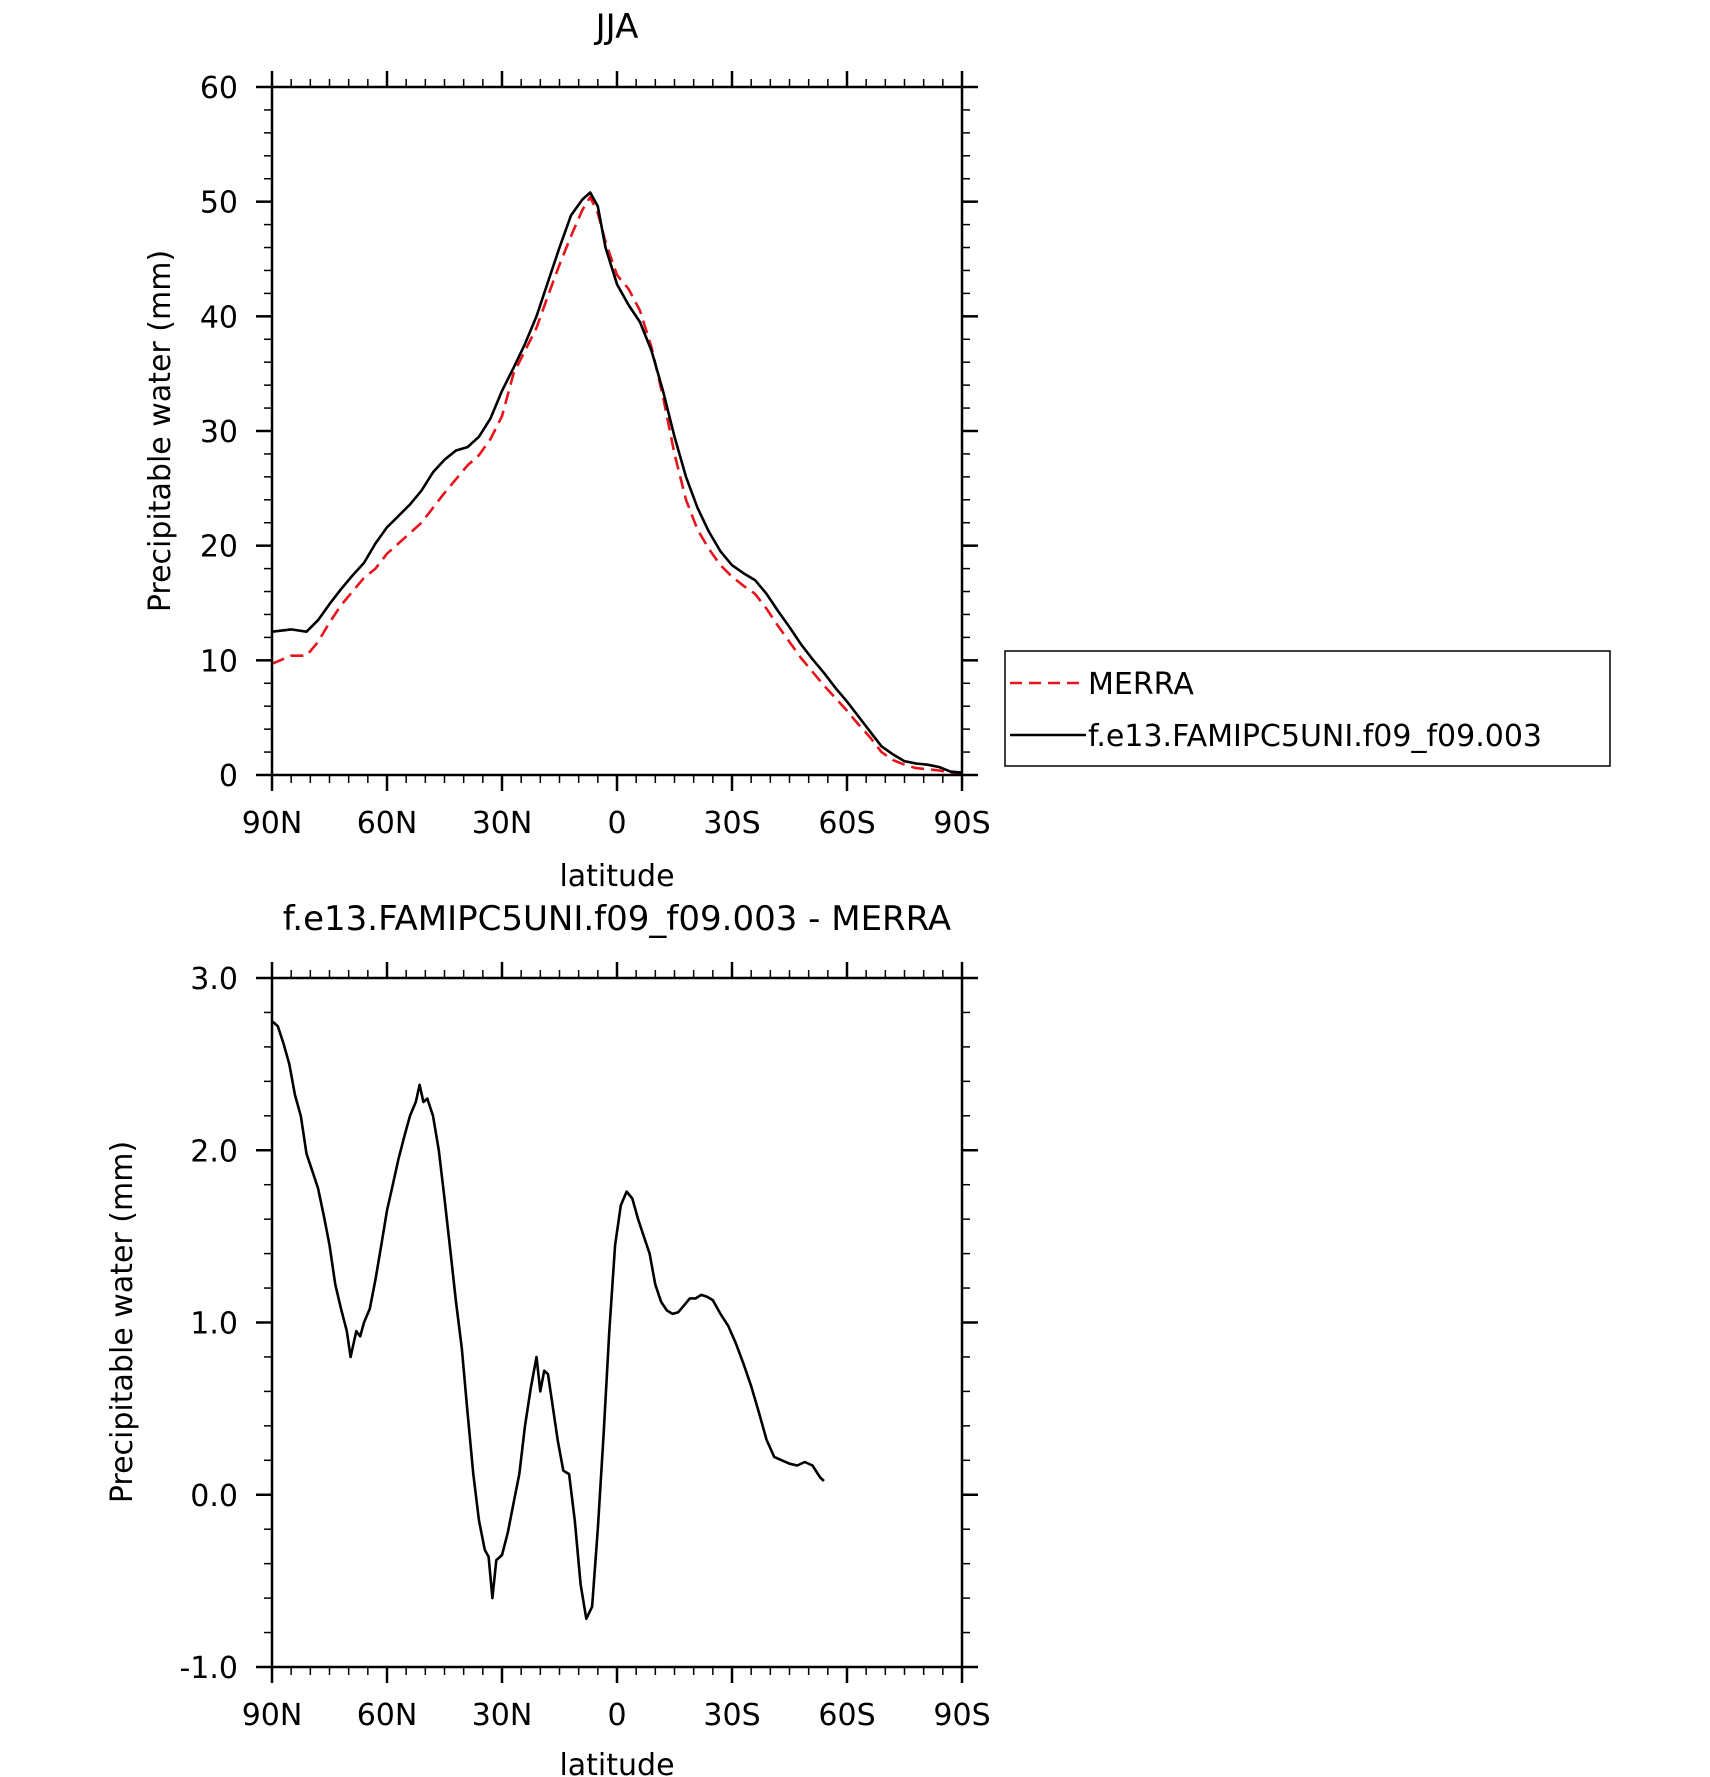  Describe the element at coordinates (214, 979) in the screenshot. I see `bottom-chart-y-tick-label: 3.0` at that location.